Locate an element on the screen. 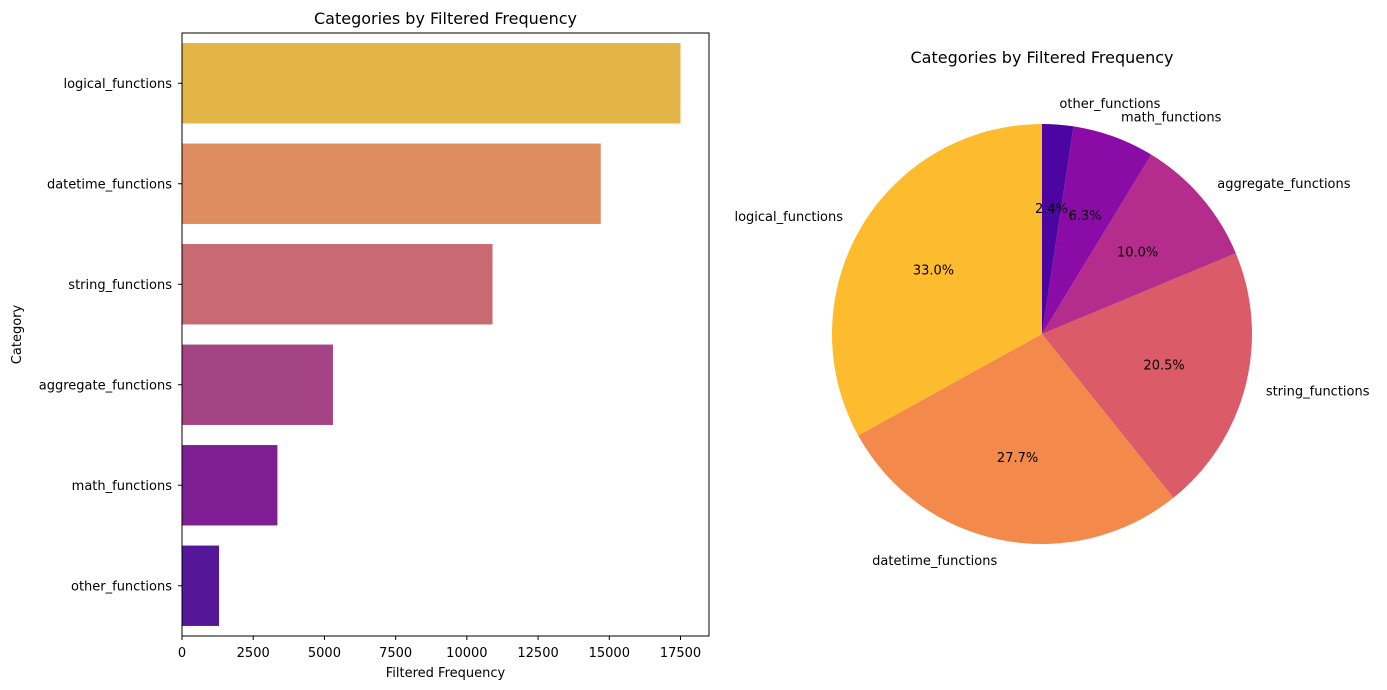  pie-slice-other-functions is located at coordinates (1058, 229).